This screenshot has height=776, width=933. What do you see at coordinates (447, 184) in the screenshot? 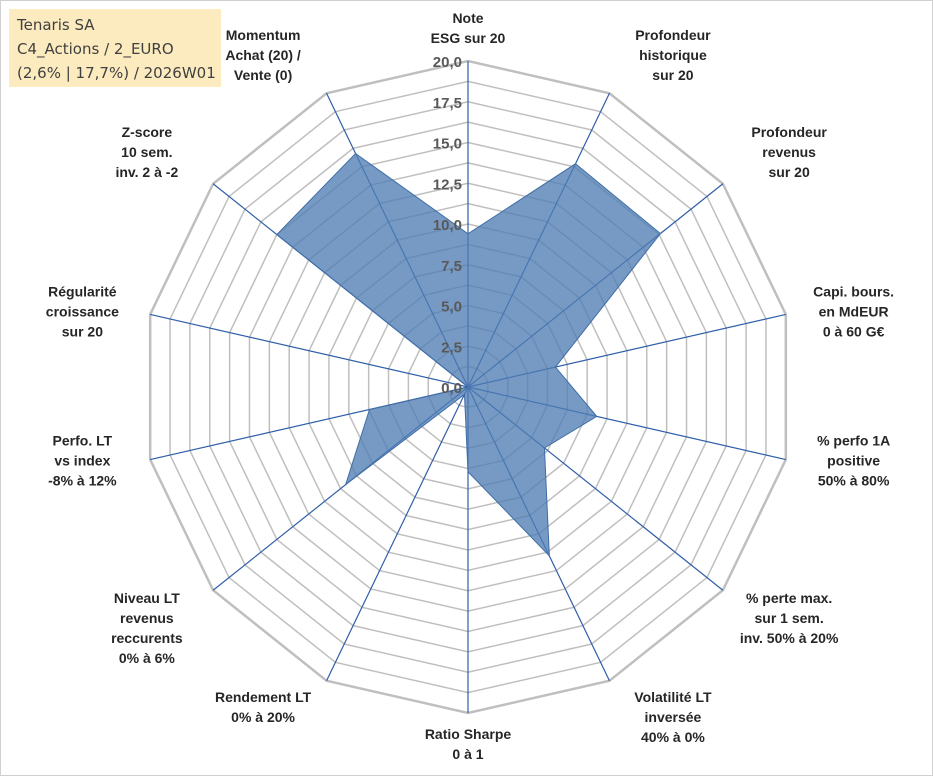
I see `tick-label: 12,5` at bounding box center [447, 184].